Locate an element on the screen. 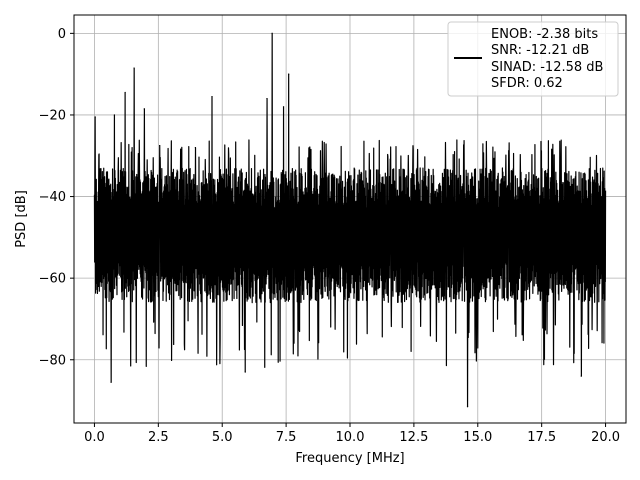 The image size is (640, 480). x-tick-label: 20.0 is located at coordinates (605, 437).